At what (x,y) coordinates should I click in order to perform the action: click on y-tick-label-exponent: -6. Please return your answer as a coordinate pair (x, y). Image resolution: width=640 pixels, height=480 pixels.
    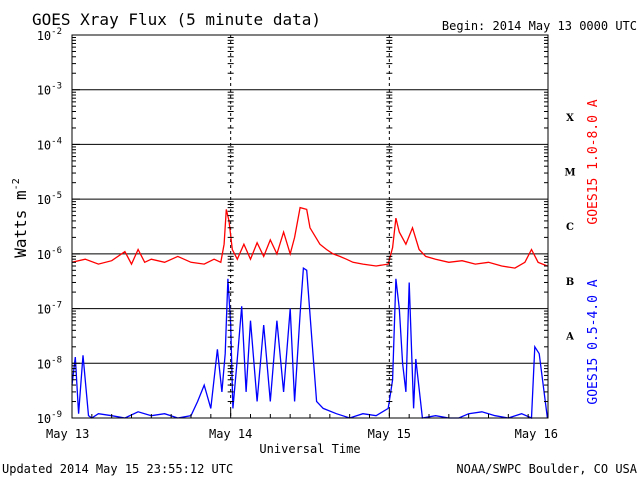
    Looking at the image, I should click on (56, 251).